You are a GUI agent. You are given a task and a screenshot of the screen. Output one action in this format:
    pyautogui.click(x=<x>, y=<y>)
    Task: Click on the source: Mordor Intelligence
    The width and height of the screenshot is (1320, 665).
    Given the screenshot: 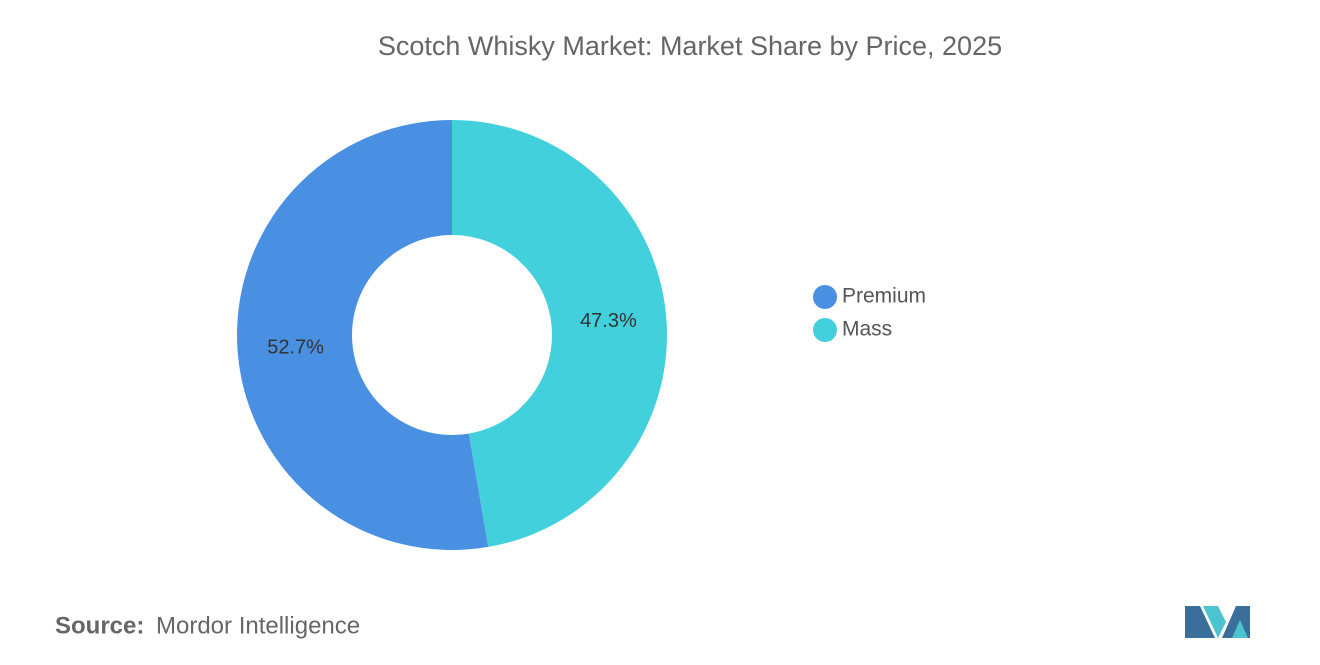 What is the action you would take?
    pyautogui.click(x=258, y=625)
    